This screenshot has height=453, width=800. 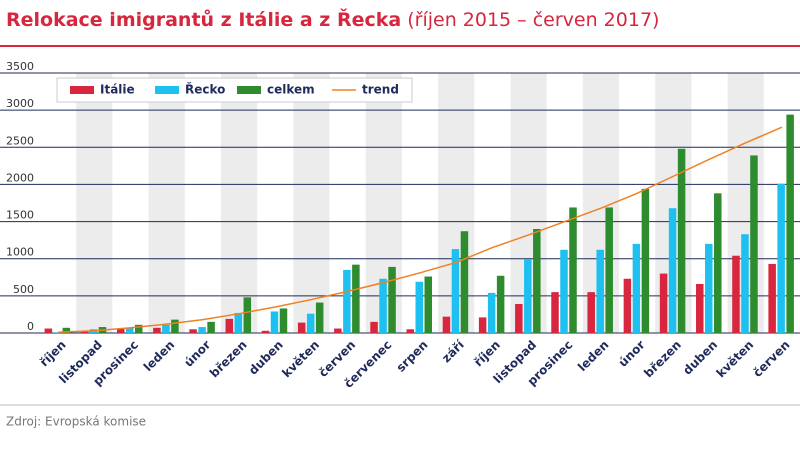 What do you see at coordinates (771, 359) in the screenshot?
I see `x-tick-label: červen` at bounding box center [771, 359].